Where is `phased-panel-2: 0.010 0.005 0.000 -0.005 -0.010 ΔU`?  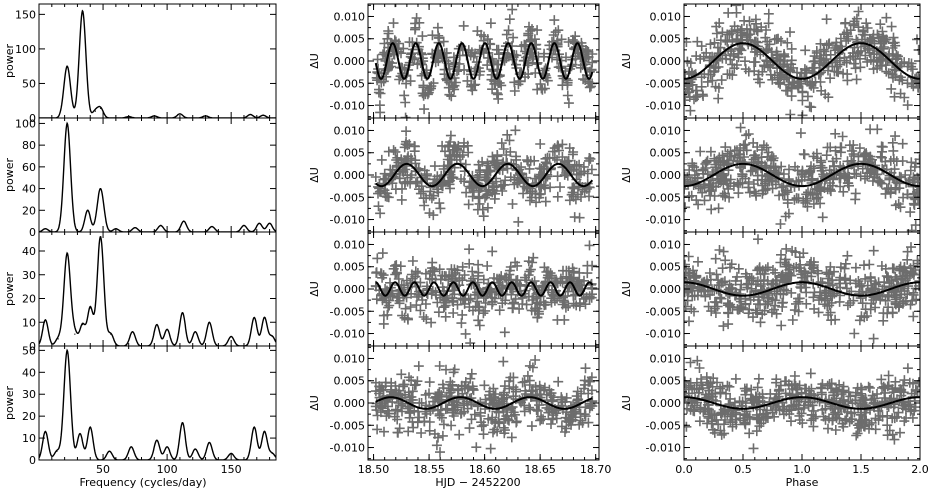
phased-panel-2: 0.010 0.005 0.000 -0.005 -0.010 ΔU is located at coordinates (770, 175).